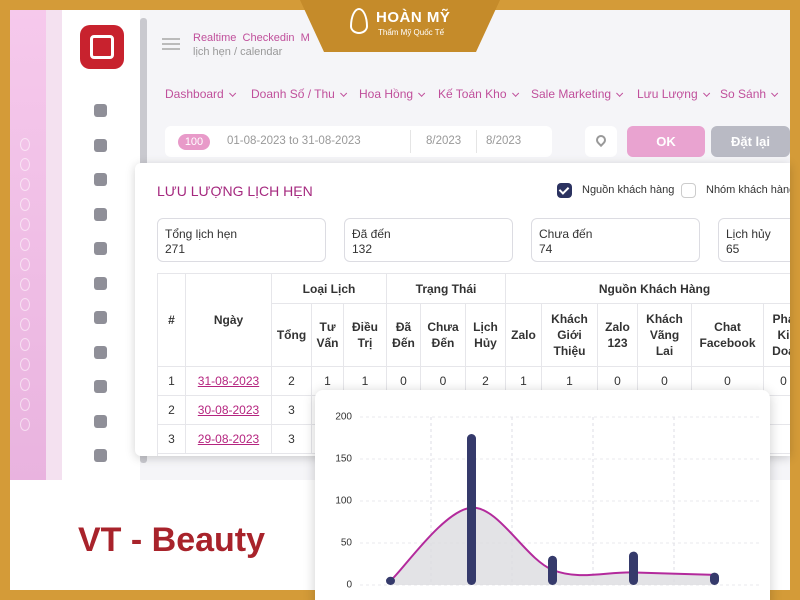 This screenshot has height=600, width=800. I want to click on column-header: Phả Ki Doa, so click(777, 335).